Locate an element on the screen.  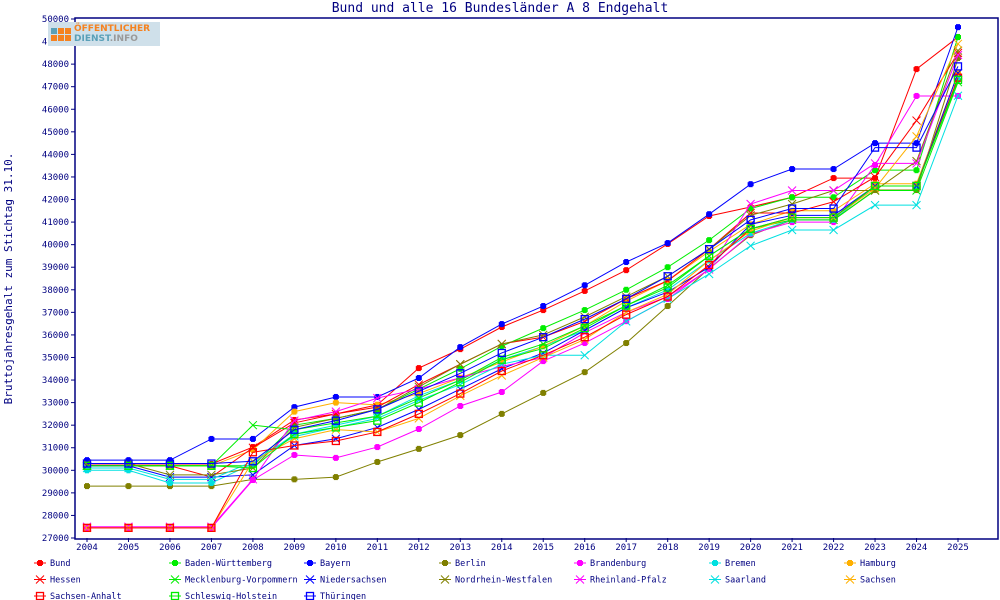
legend-label: Nordrhein-Westfalen is located at coordinates (503, 581).